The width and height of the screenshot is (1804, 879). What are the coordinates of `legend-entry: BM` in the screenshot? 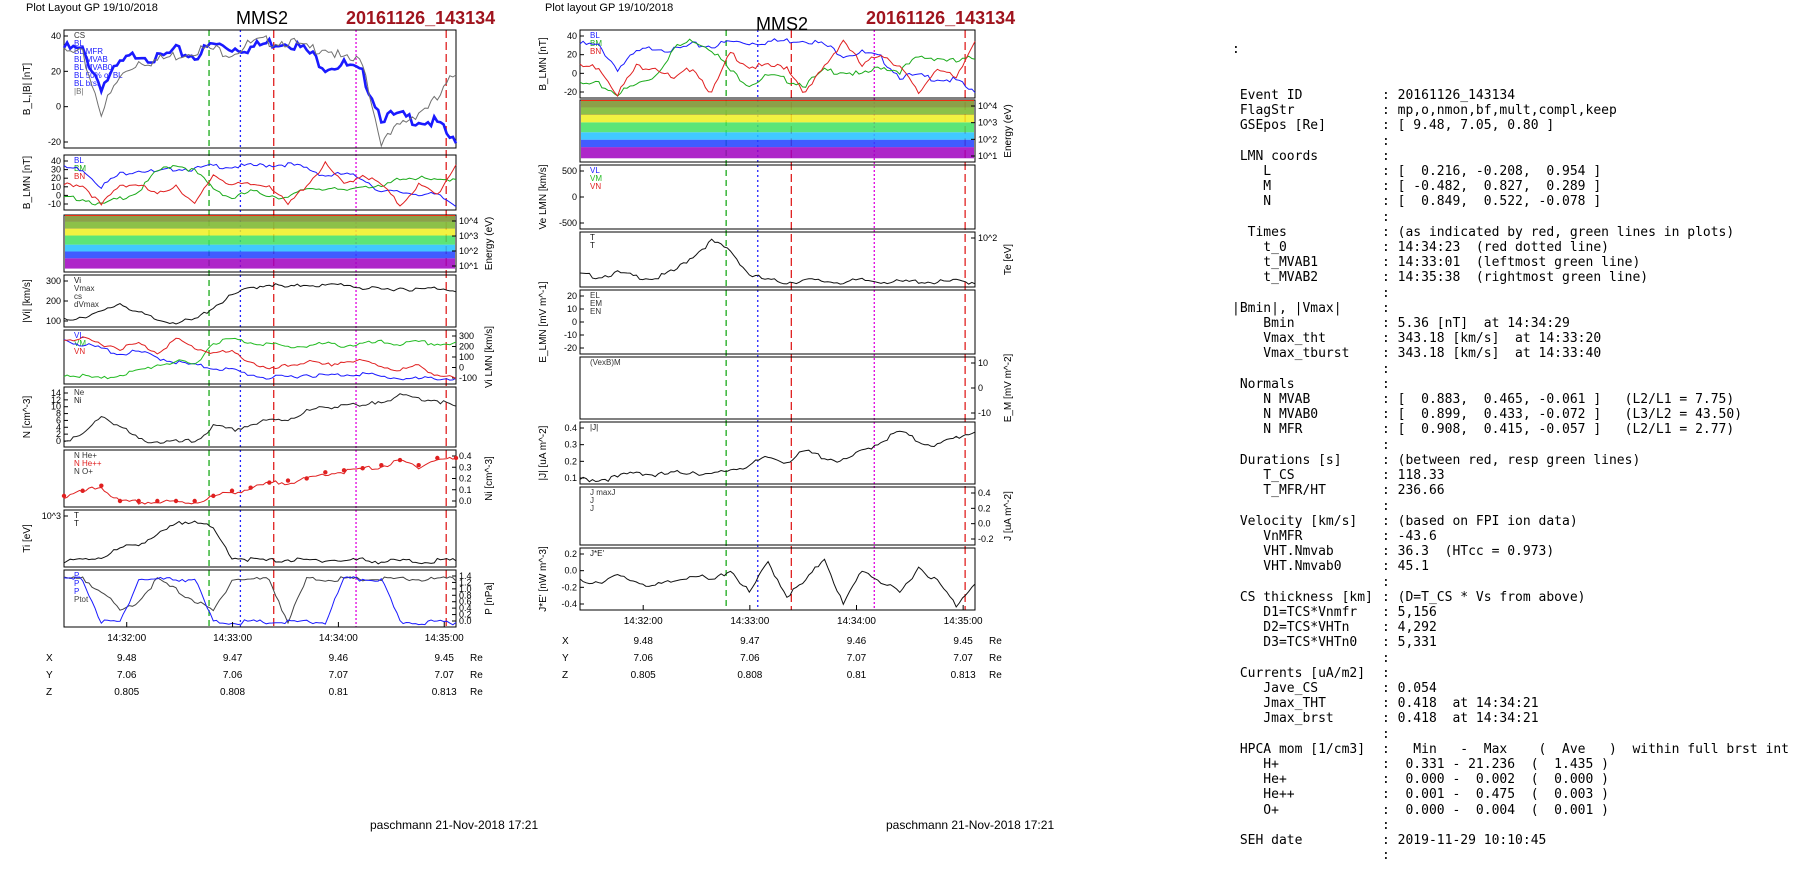 It's located at (80, 168).